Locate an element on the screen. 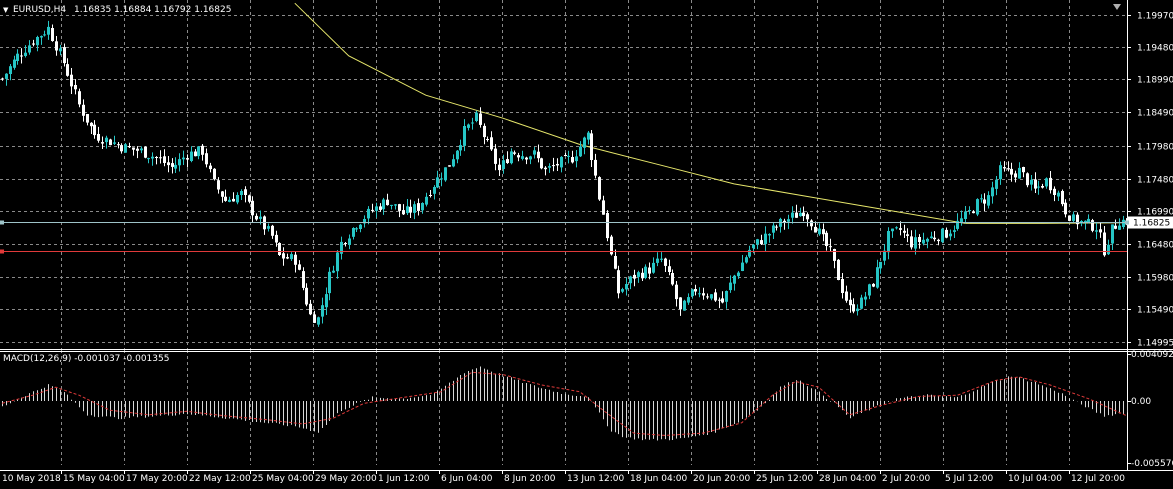  time-tick-label: 15 May 04:00 is located at coordinates (94, 479).